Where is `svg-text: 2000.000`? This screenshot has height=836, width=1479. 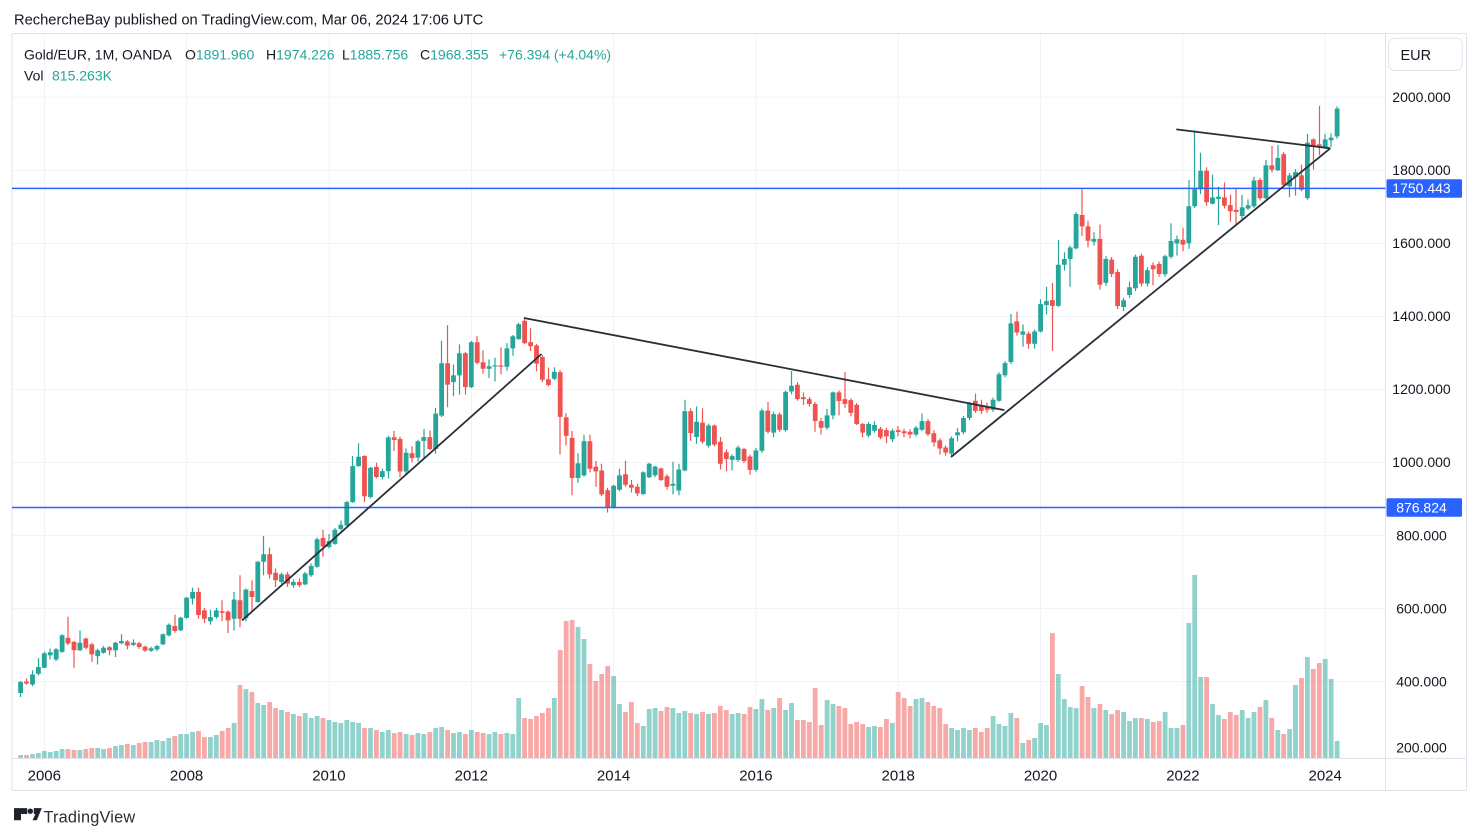 svg-text: 2000.000 is located at coordinates (1421, 97).